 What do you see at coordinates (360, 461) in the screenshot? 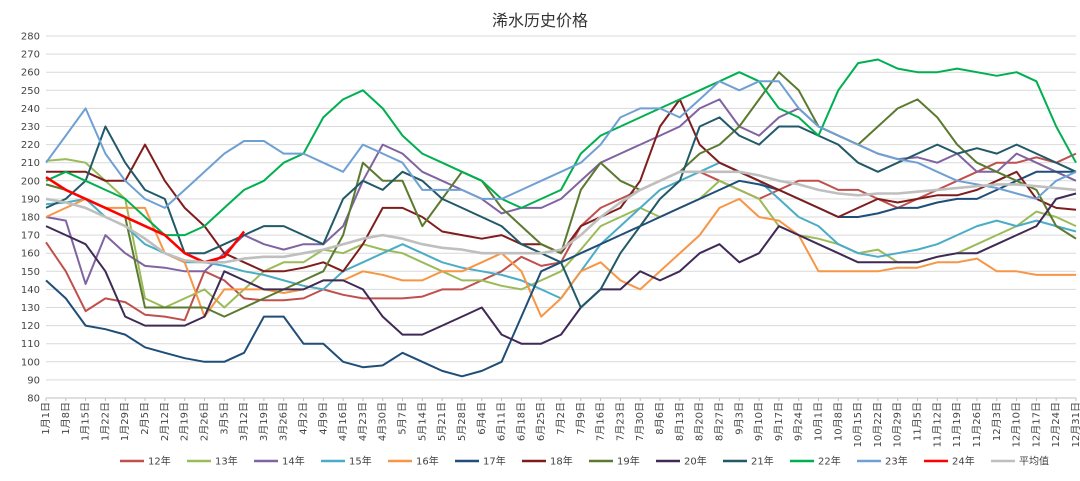
I see `legend-label-3: 15年` at bounding box center [360, 461].